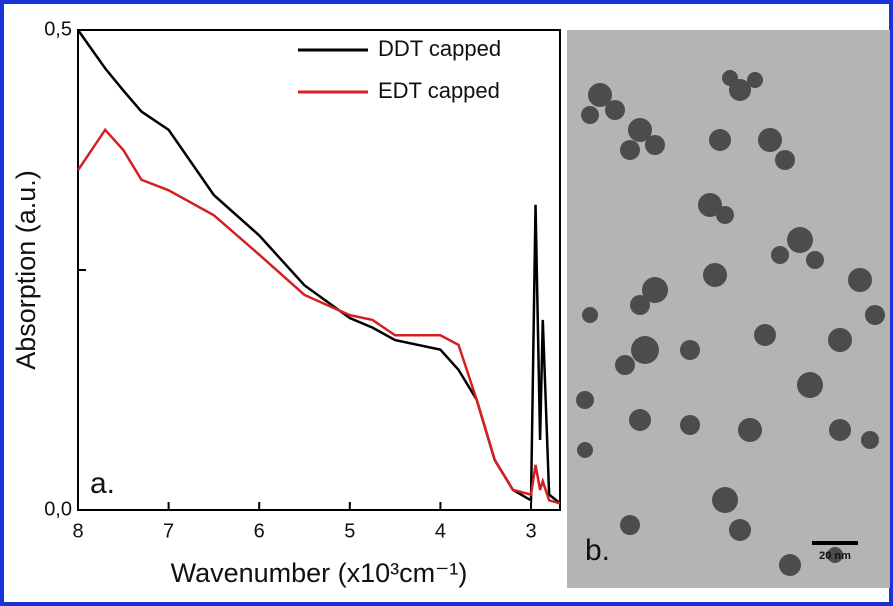 The image size is (893, 606). Describe the element at coordinates (440, 531) in the screenshot. I see `x-tick-label: 4` at that location.